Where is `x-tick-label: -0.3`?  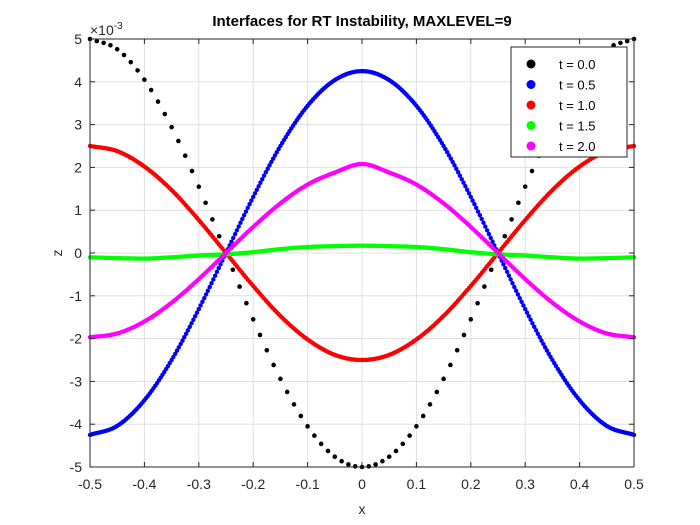 x-tick-label: -0.3 is located at coordinates (199, 484).